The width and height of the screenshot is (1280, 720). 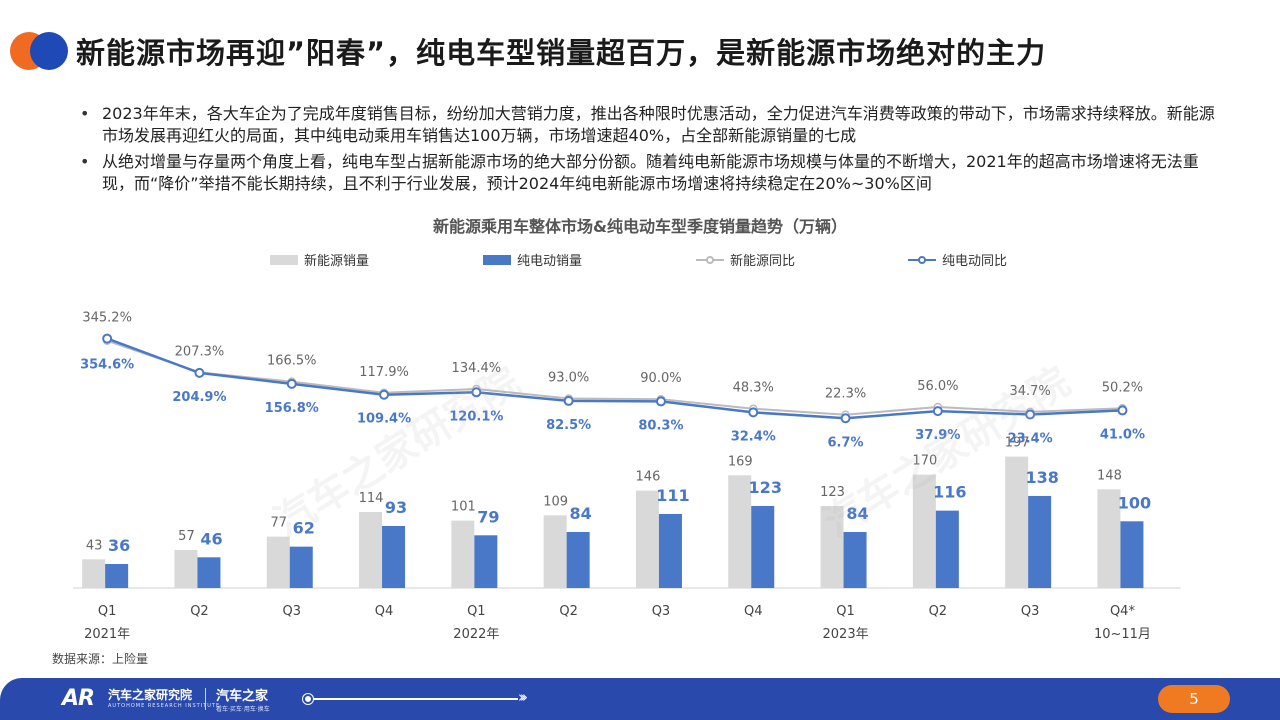 I want to click on bar-label-nev-sales: 101, so click(x=463, y=507).